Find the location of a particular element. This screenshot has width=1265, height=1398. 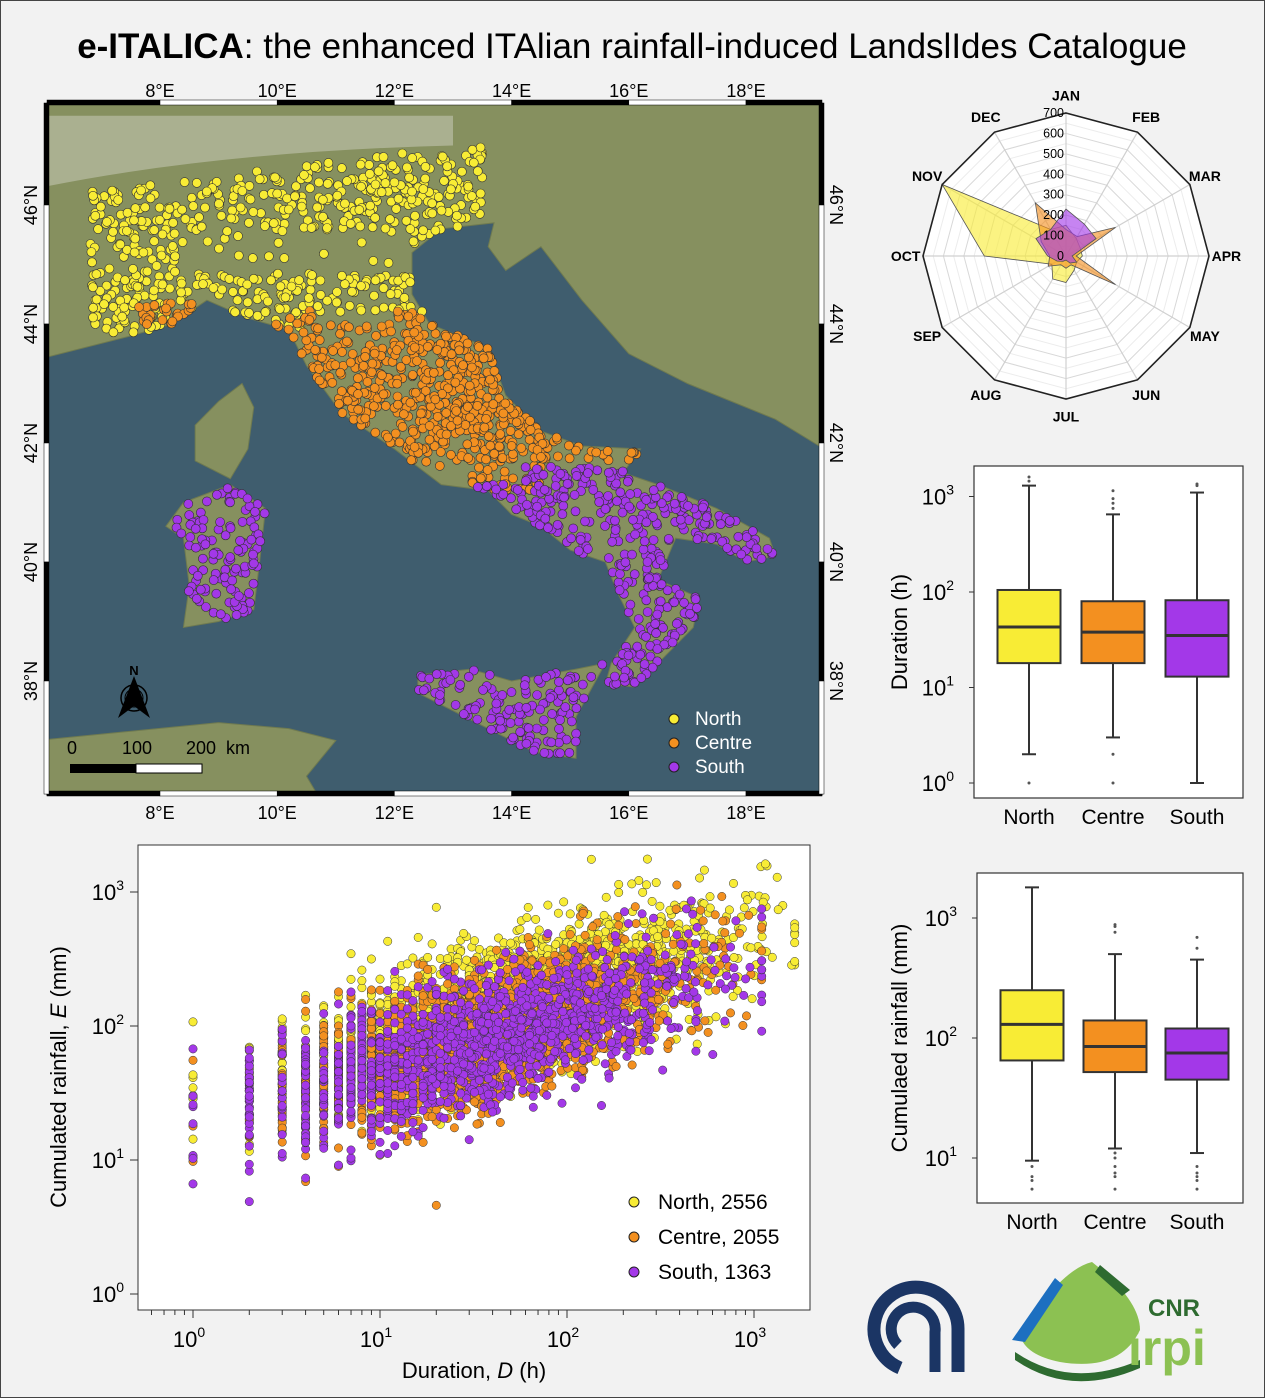

lat-label-left: 44°N is located at coordinates (31, 324).